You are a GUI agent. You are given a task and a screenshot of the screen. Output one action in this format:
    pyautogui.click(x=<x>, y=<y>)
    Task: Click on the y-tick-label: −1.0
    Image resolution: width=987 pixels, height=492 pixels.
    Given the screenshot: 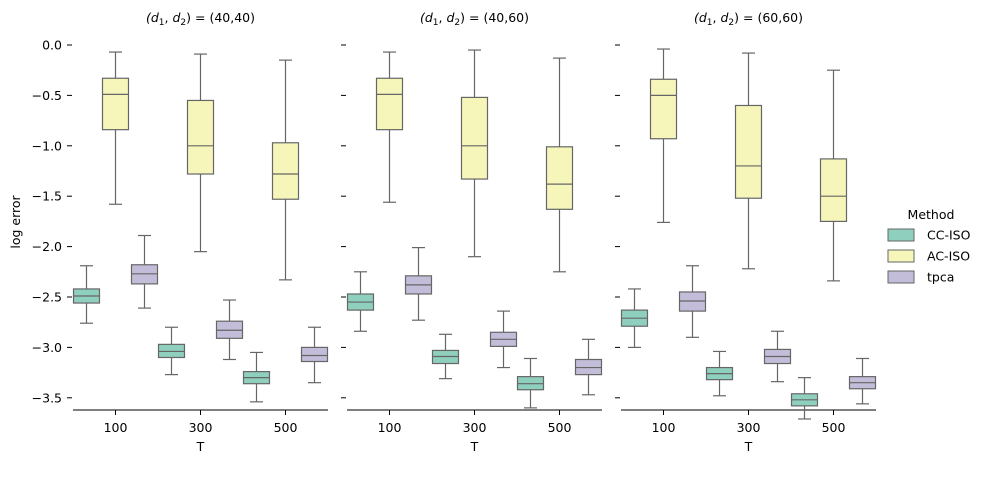 What is the action you would take?
    pyautogui.click(x=47, y=145)
    